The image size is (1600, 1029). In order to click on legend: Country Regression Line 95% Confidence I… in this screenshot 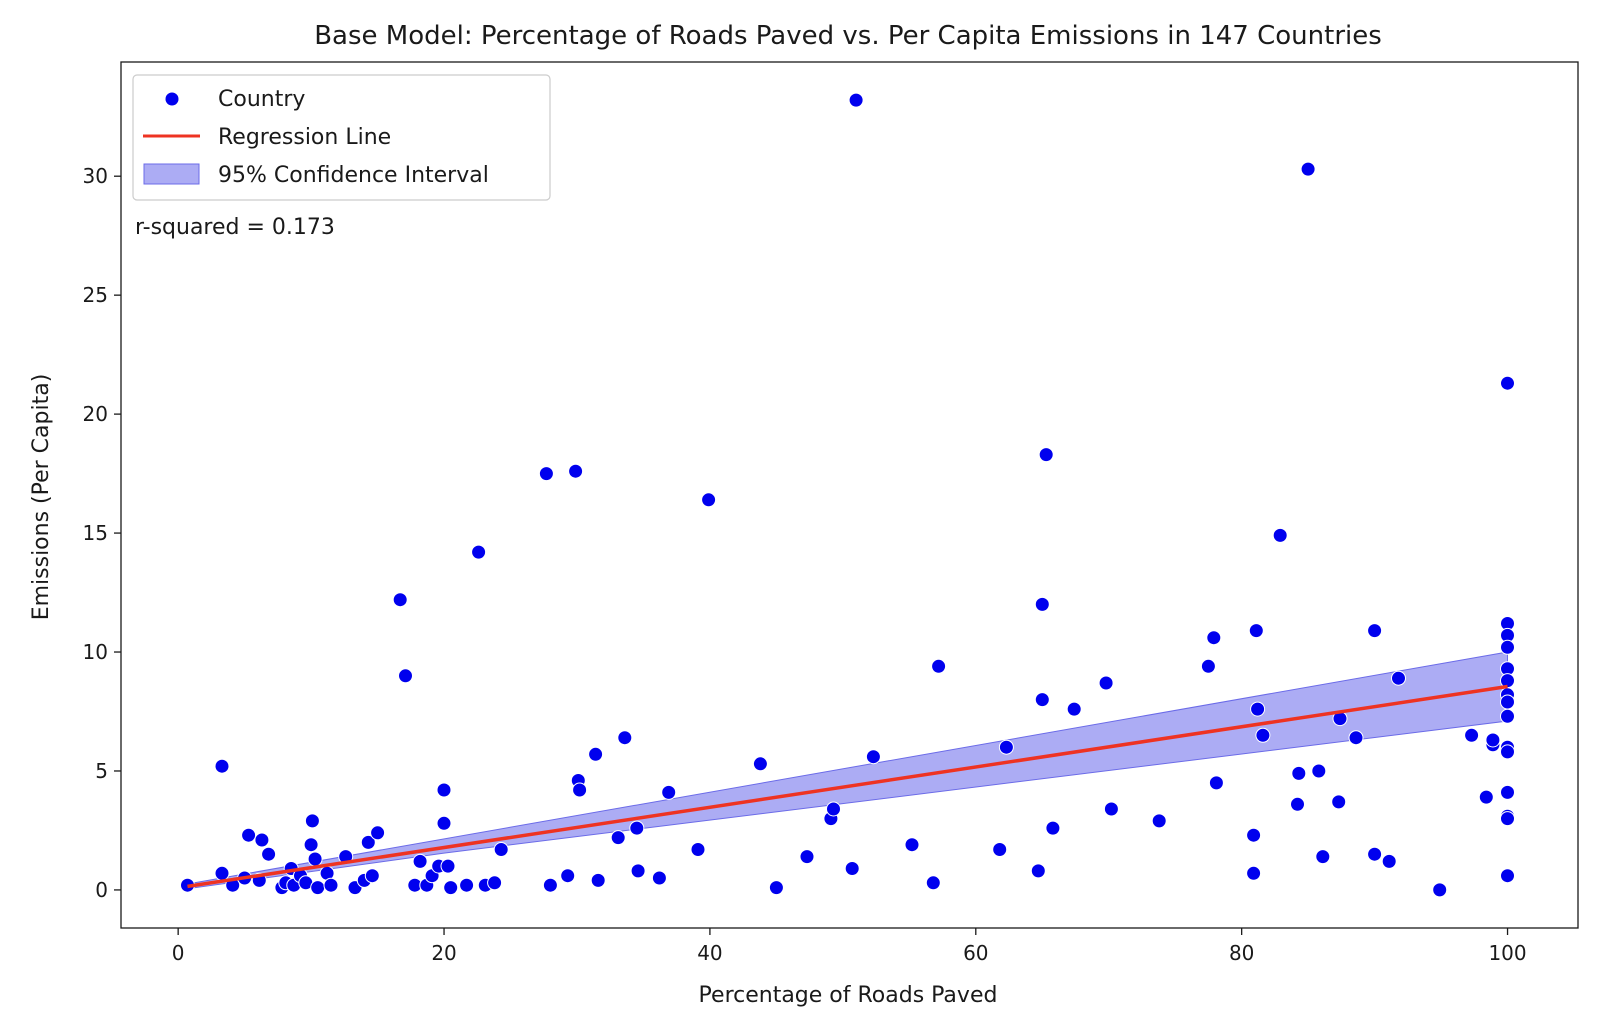, I will do `click(341, 137)`.